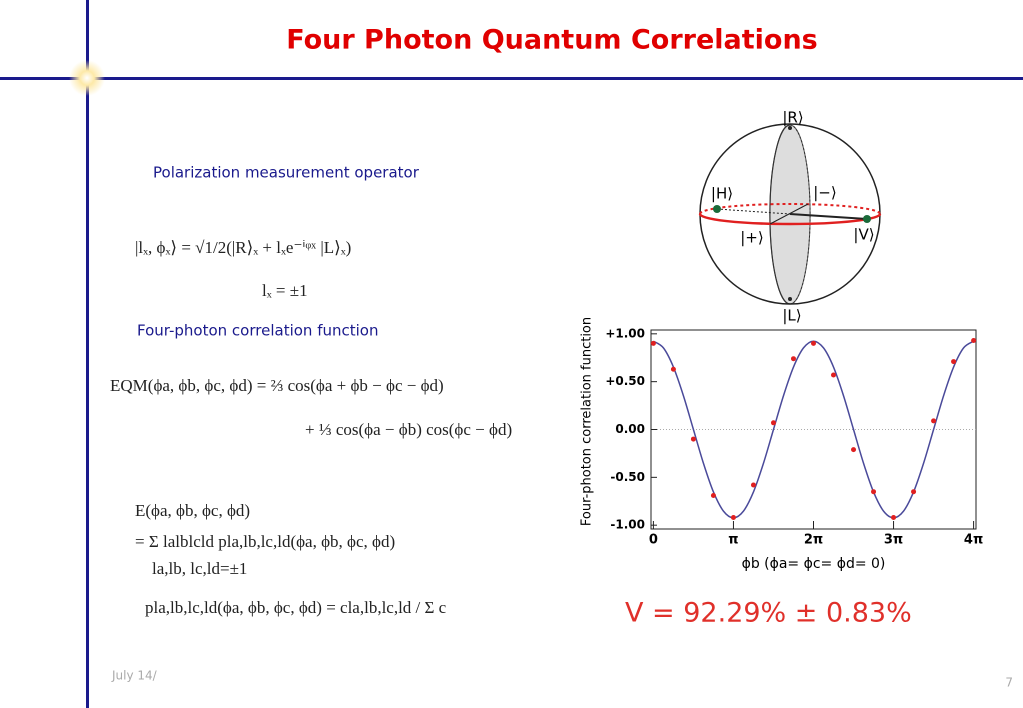 This screenshot has height=708, width=1023. Describe the element at coordinates (814, 564) in the screenshot. I see `x-axis-label: ϕb (ϕa= ϕc= ϕd= 0)` at that location.